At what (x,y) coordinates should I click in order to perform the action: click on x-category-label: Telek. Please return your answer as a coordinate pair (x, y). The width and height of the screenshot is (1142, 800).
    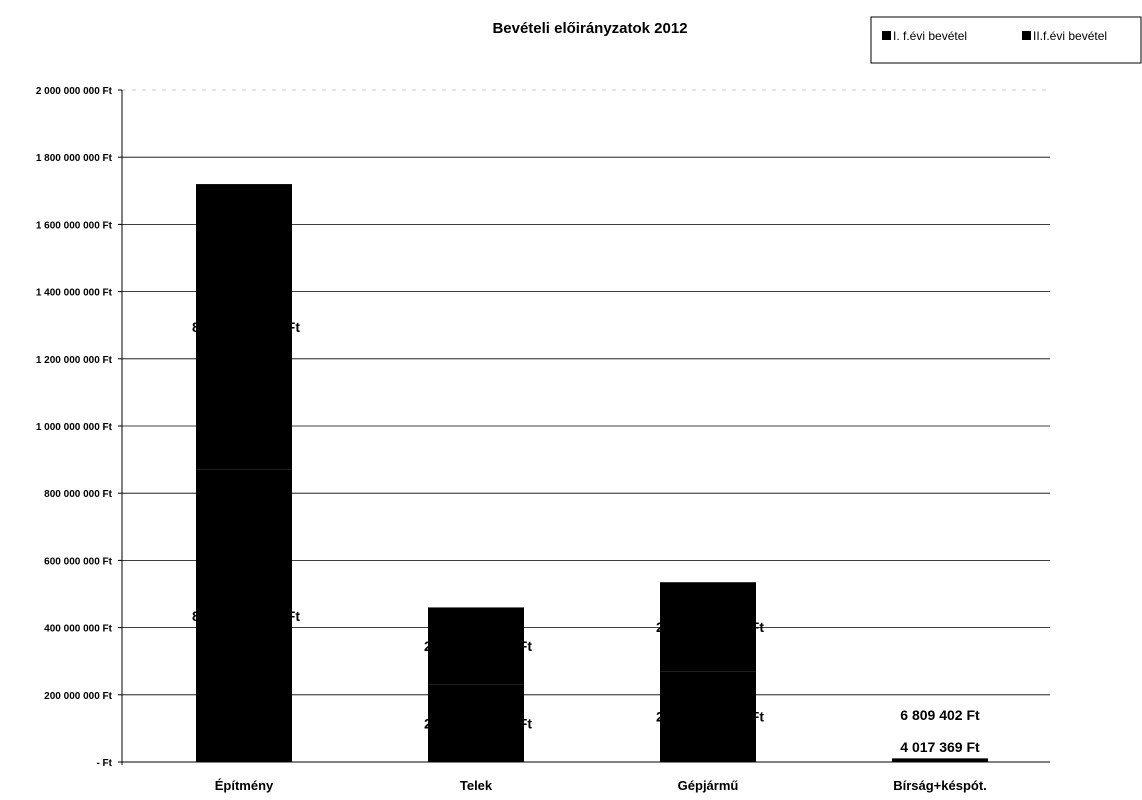
    Looking at the image, I should click on (476, 785).